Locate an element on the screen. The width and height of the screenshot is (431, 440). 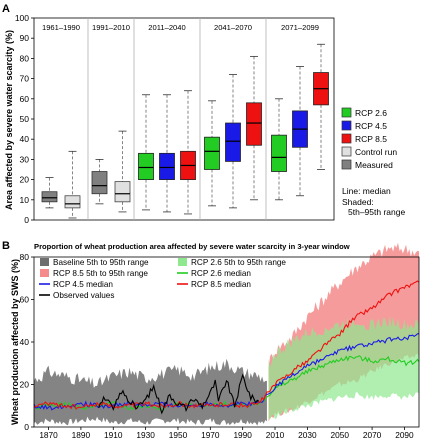
a-ytick-label: 50 is located at coordinates (25, 119).